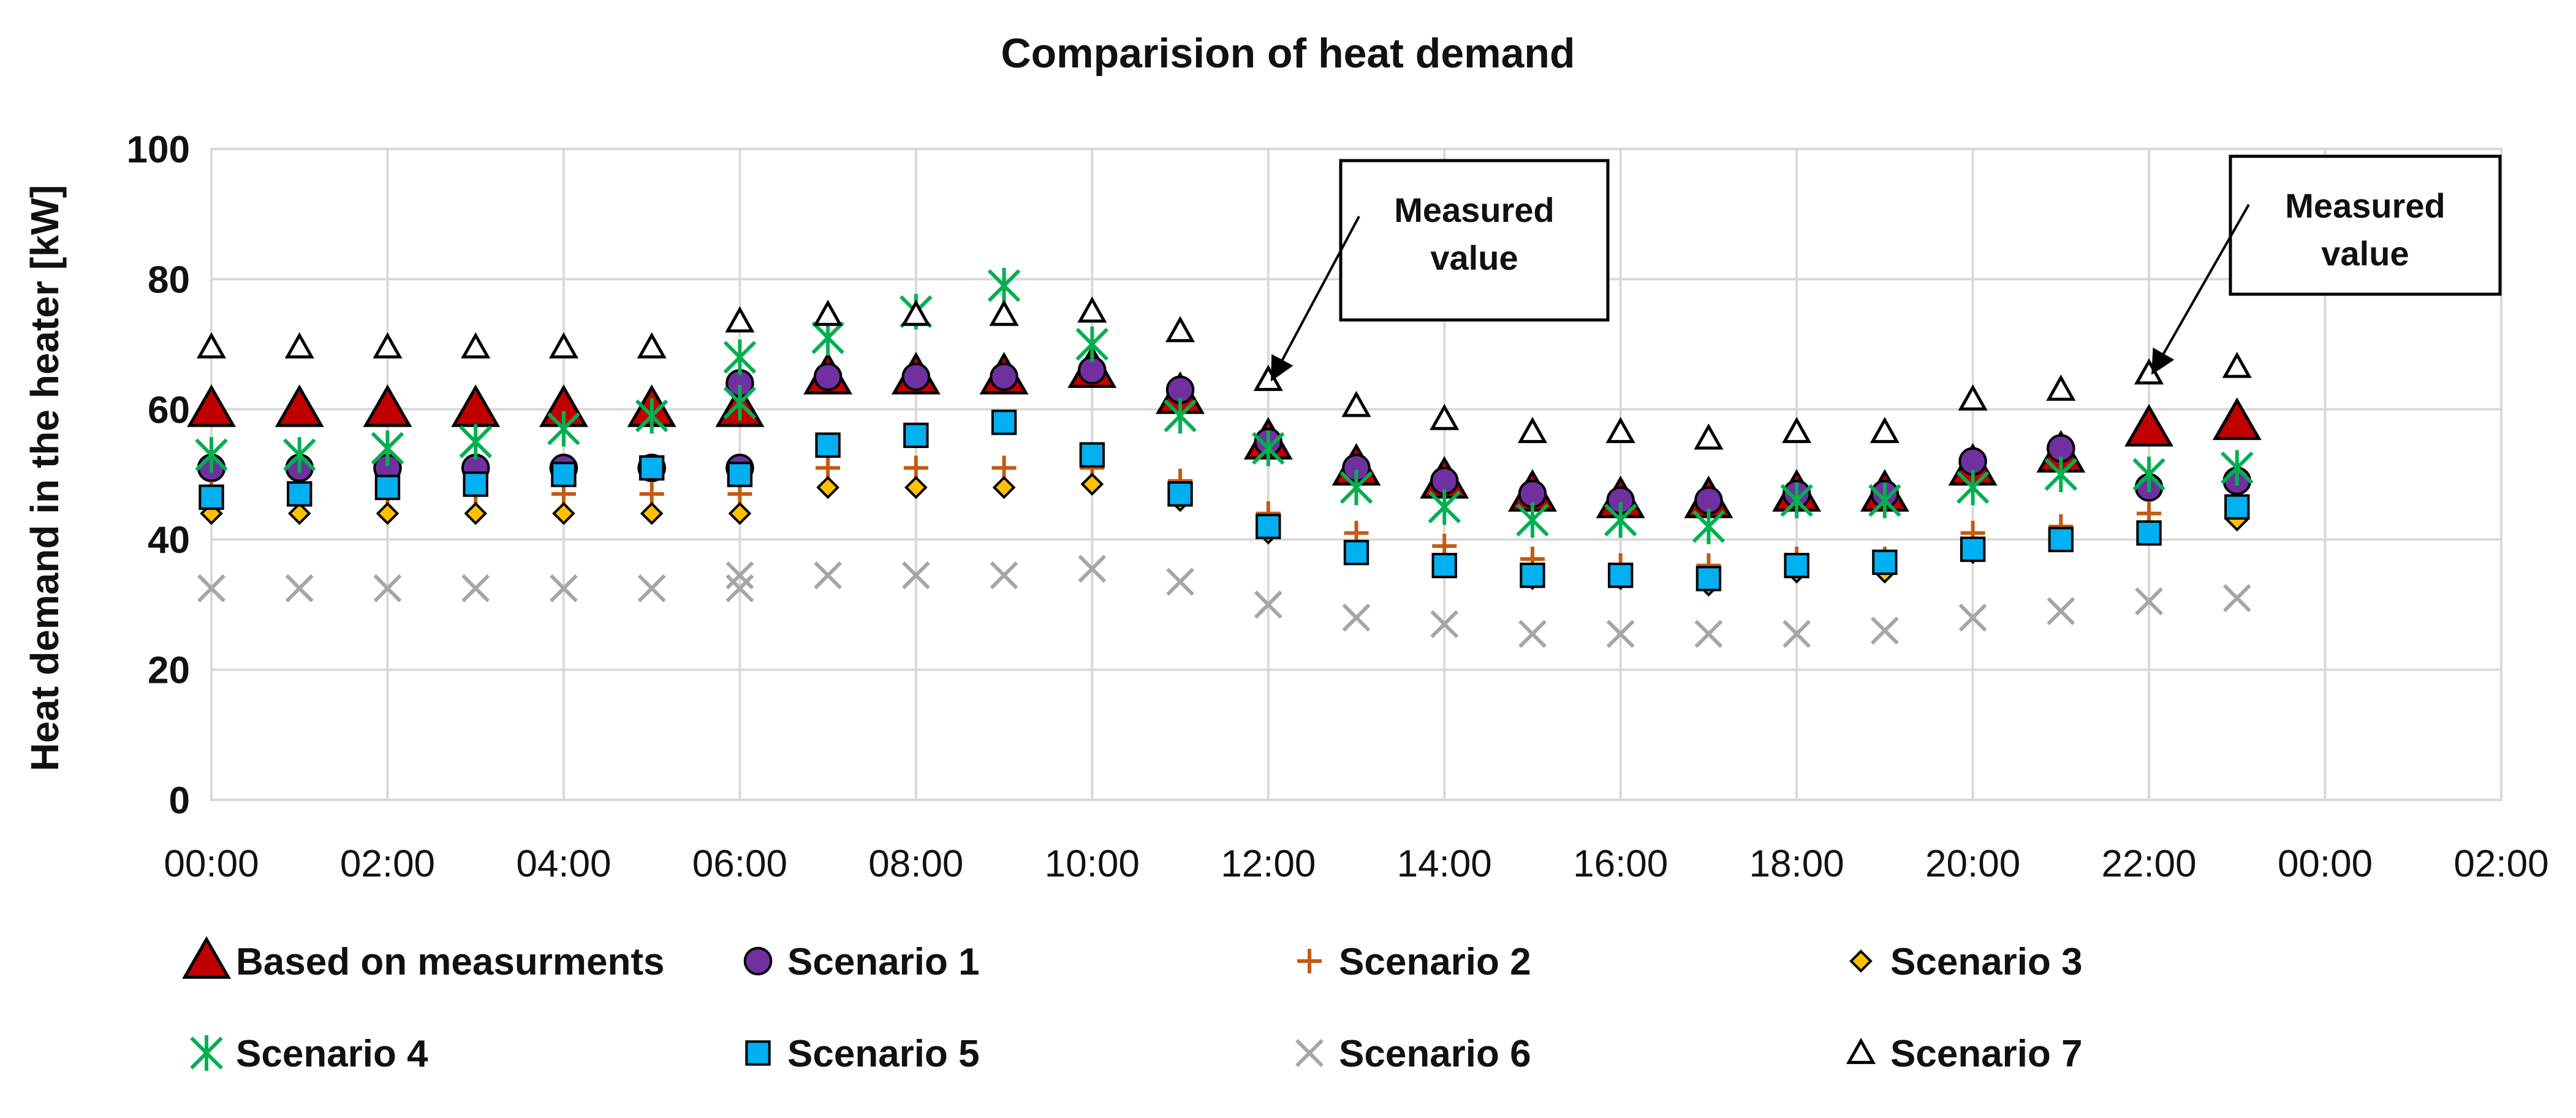 The image size is (2576, 1118). Describe the element at coordinates (1986, 962) in the screenshot. I see `legend-label: Scenario 3` at that location.